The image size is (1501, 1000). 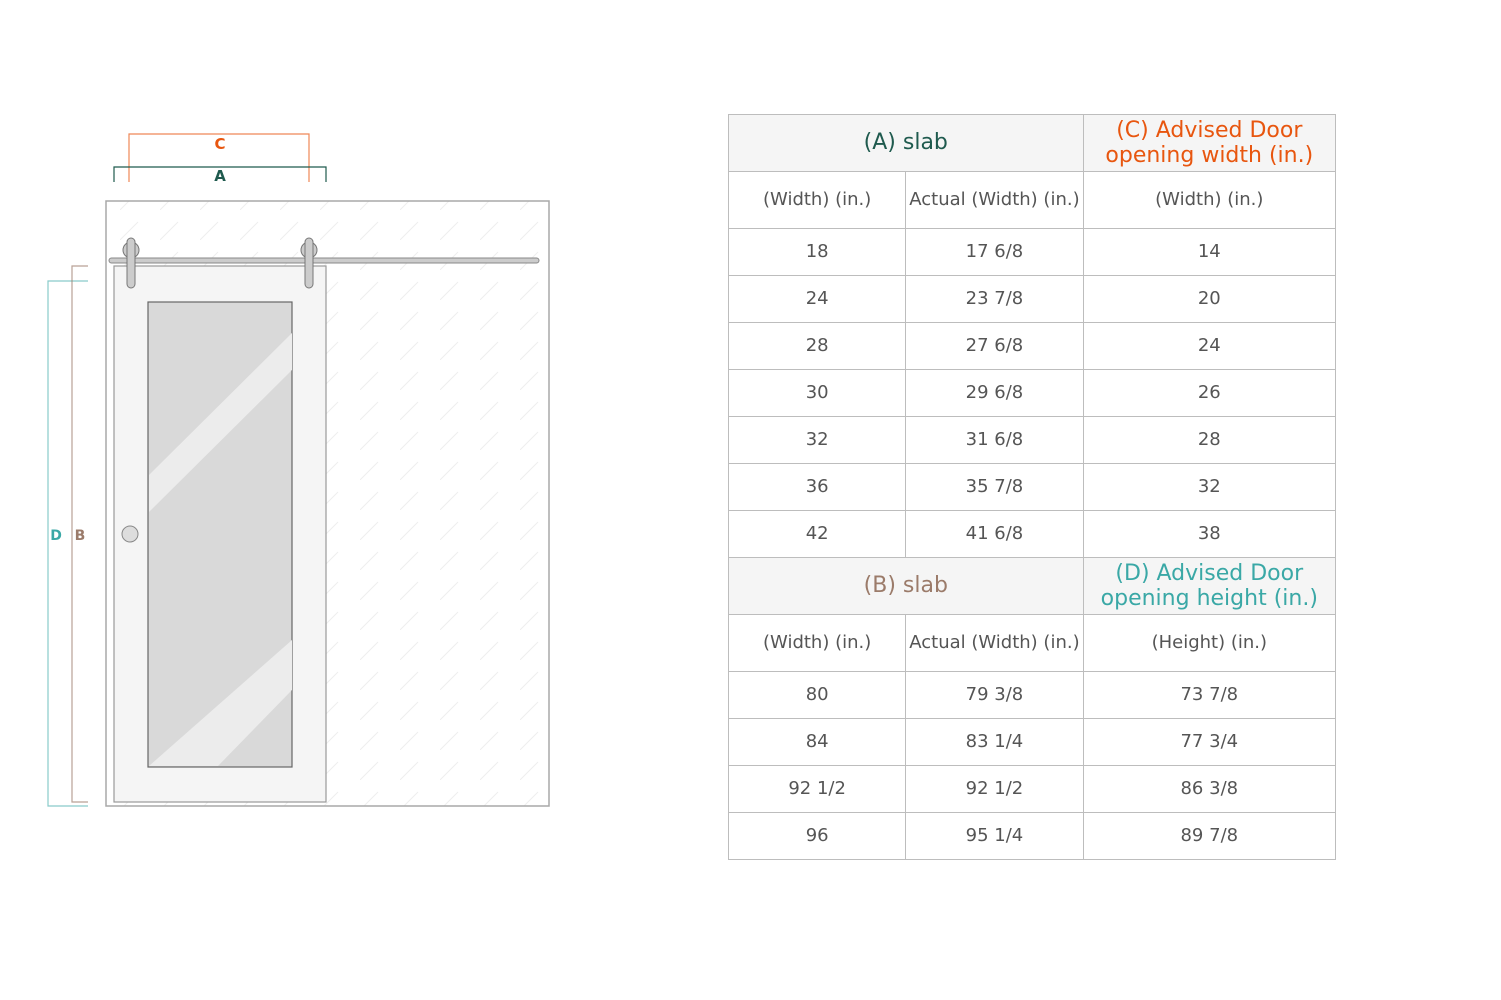 I want to click on table-row: 80 79 3/8 73 7/8, so click(x=1032, y=695).